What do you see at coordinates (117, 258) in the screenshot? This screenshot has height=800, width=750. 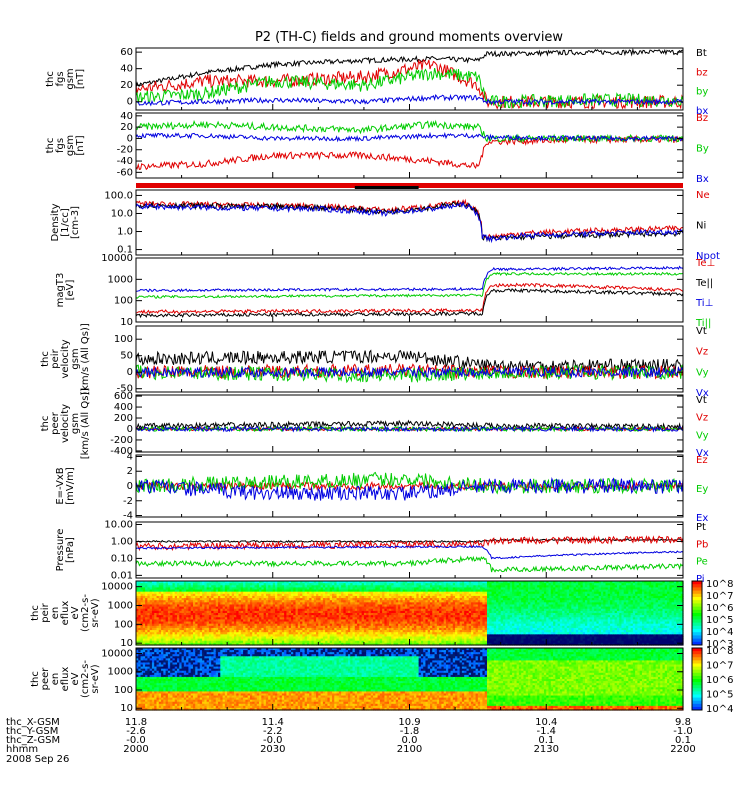 I see `y-tick-label: 10000` at bounding box center [117, 258].